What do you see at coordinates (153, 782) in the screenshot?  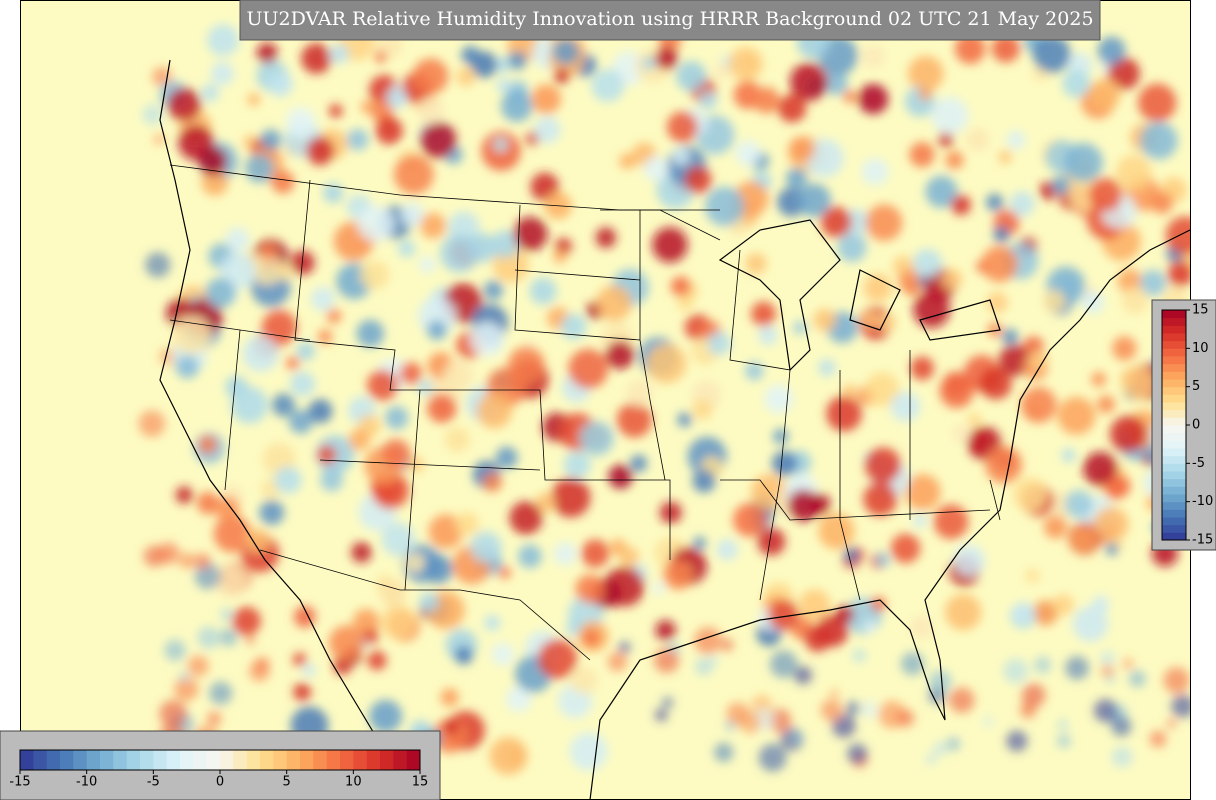 I see `tick-label: -5` at bounding box center [153, 782].